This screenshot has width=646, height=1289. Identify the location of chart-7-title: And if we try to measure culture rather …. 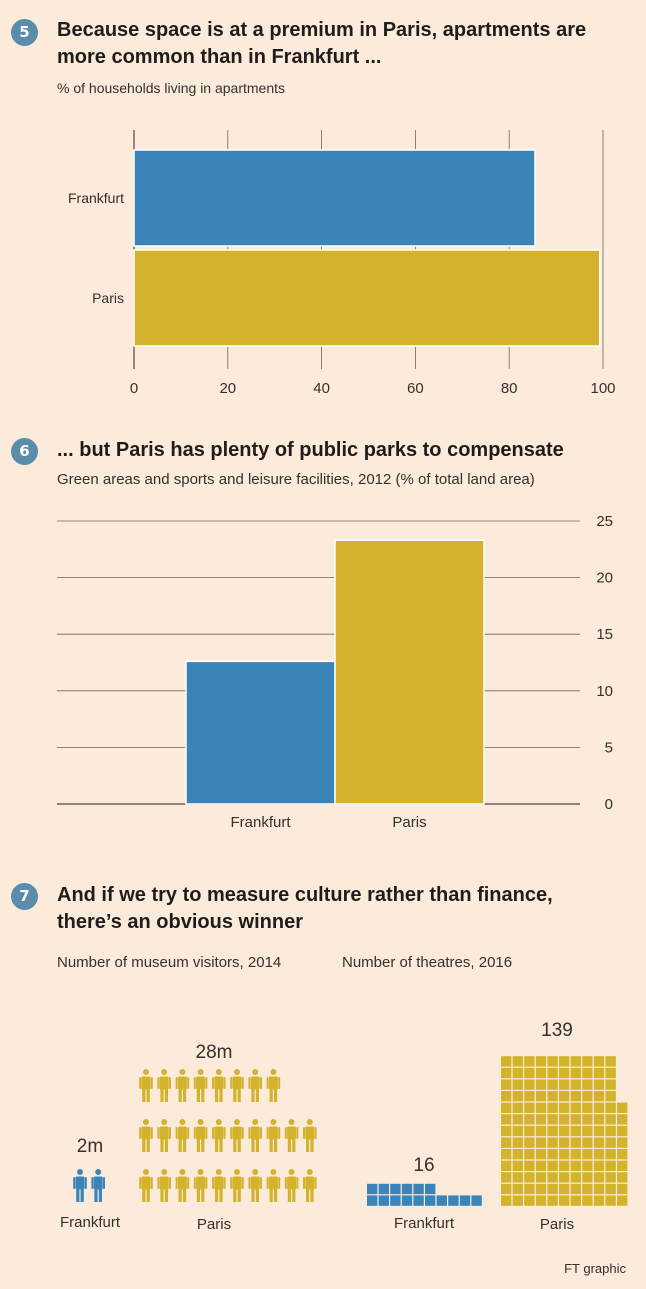
(305, 908).